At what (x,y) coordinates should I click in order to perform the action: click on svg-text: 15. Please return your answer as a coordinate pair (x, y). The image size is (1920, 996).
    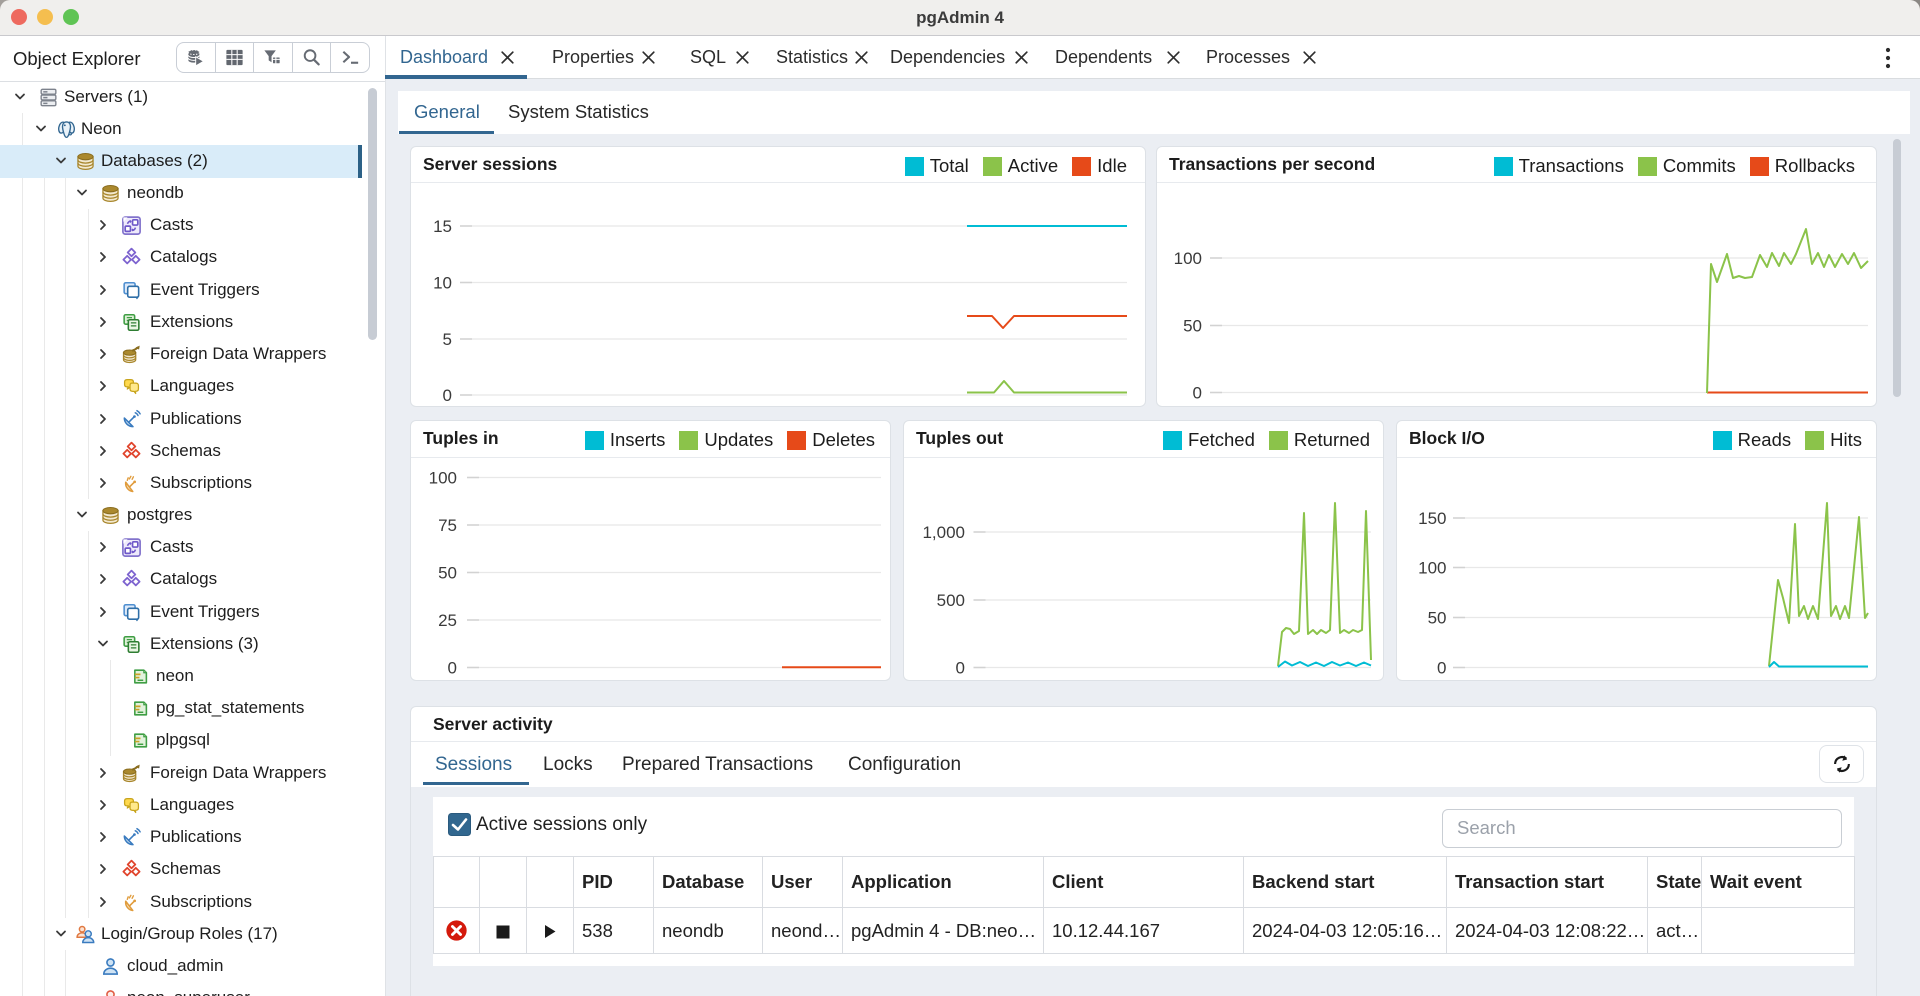
    Looking at the image, I should click on (442, 226).